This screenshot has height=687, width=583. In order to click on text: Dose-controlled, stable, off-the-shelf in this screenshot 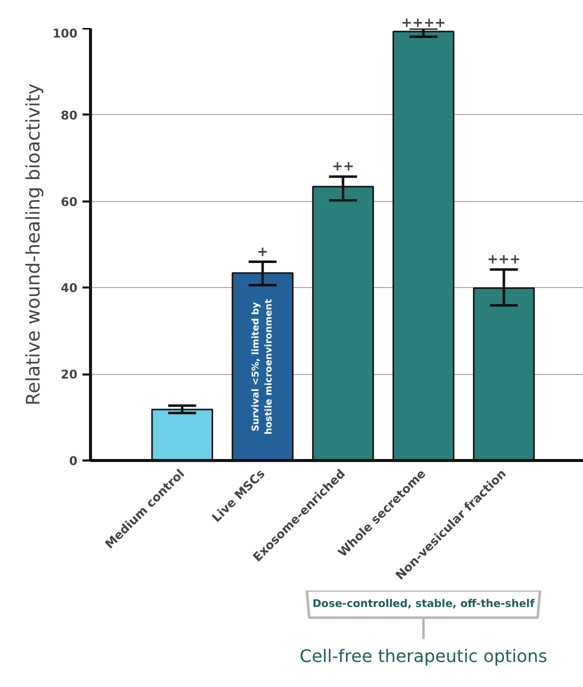, I will do `click(423, 603)`.